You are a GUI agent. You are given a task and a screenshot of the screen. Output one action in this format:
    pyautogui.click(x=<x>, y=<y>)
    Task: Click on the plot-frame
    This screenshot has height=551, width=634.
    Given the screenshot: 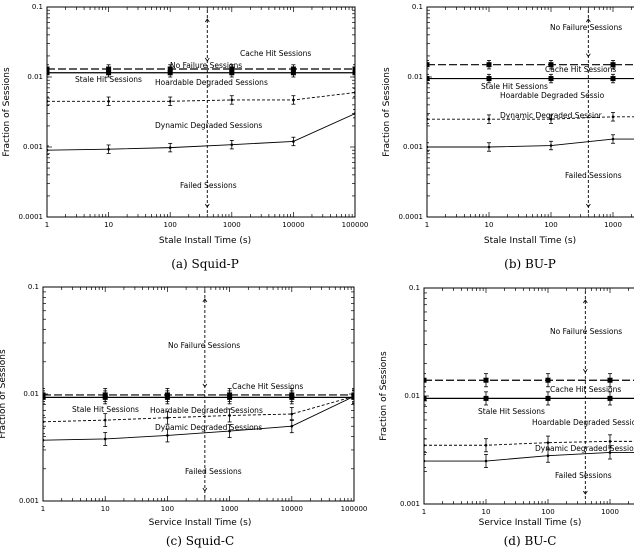 What is the action you would take?
    pyautogui.click(x=530, y=112)
    